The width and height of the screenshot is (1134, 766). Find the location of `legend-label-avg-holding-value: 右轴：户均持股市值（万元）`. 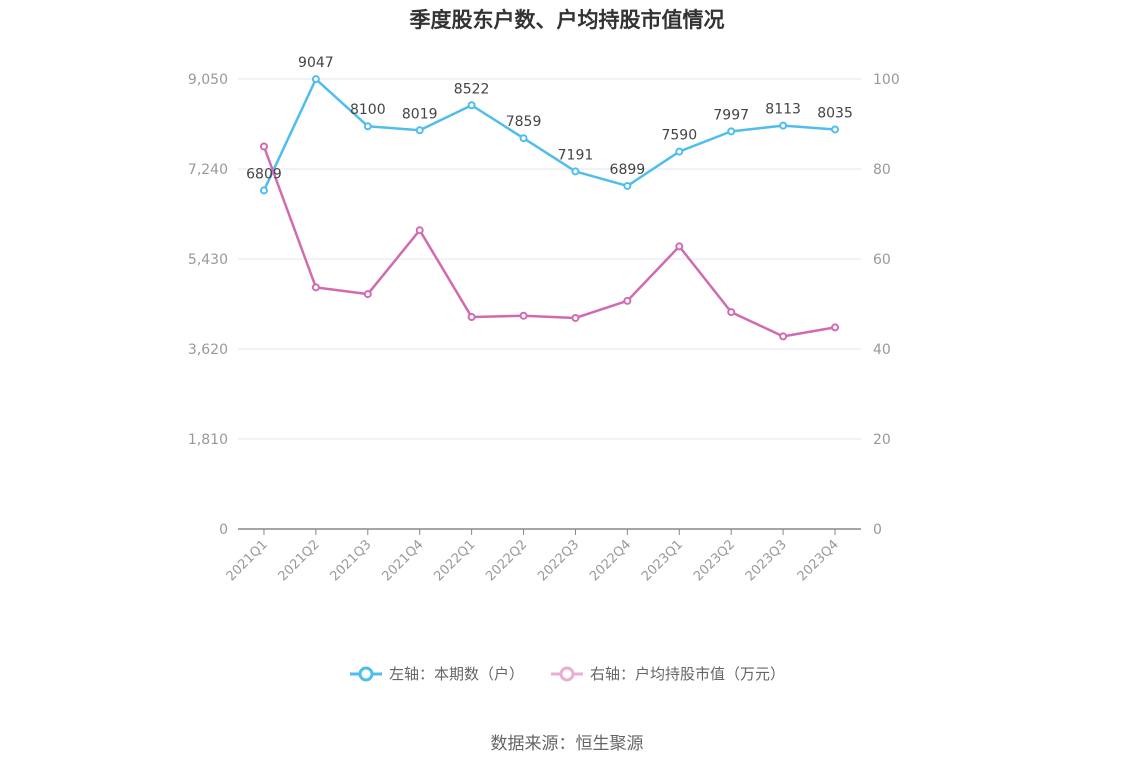

legend-label-avg-holding-value: 右轴：户均持股市值（万元） is located at coordinates (688, 674).